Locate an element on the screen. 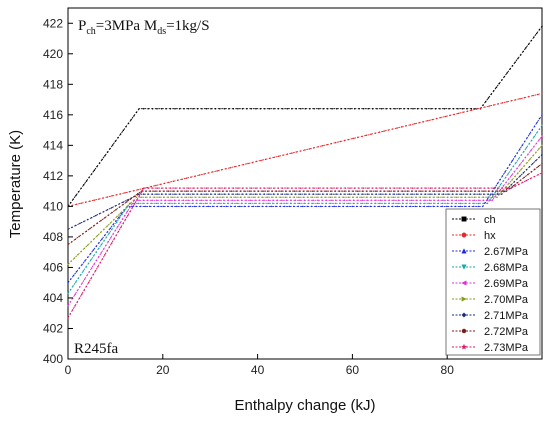 Image resolution: width=550 pixels, height=421 pixels. legend-entry: 2.73MPa is located at coordinates (490, 348).